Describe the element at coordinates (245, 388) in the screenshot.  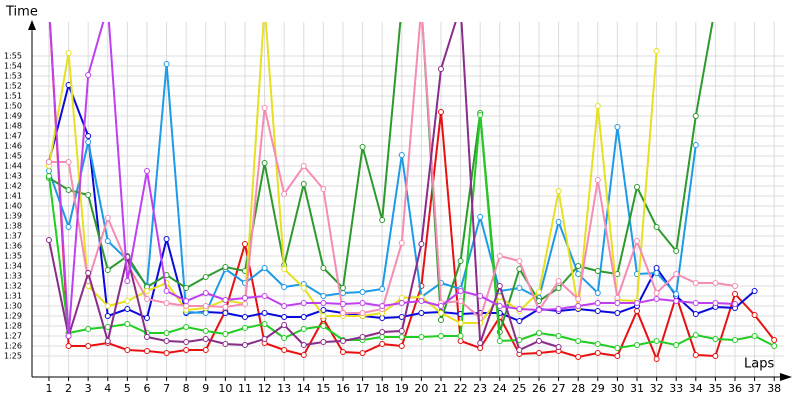
I see `x-tick-label: 11` at that location.